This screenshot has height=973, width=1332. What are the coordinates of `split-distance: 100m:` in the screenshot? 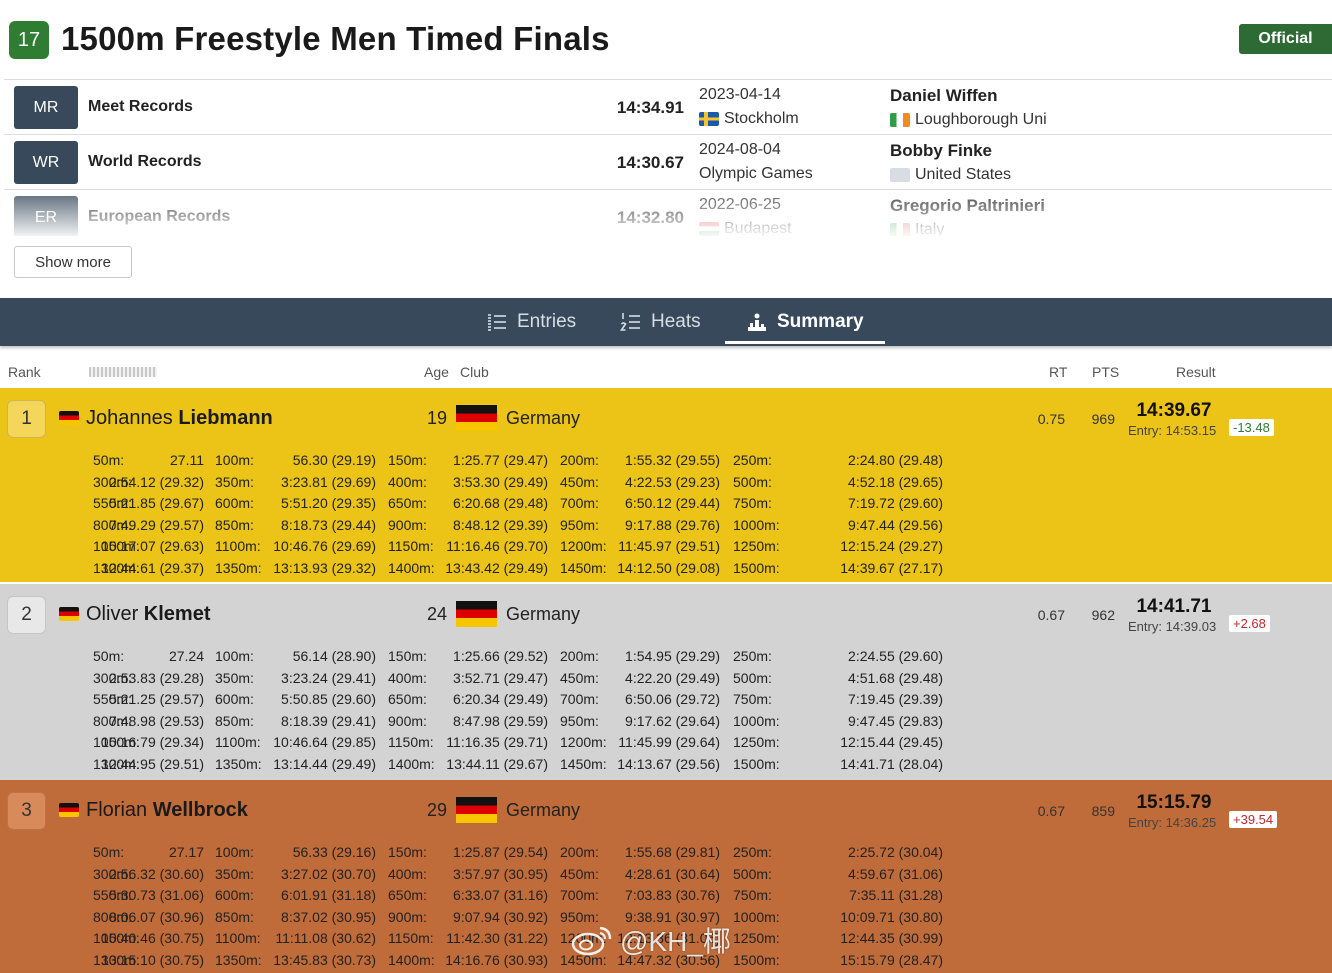 It's located at (234, 656).